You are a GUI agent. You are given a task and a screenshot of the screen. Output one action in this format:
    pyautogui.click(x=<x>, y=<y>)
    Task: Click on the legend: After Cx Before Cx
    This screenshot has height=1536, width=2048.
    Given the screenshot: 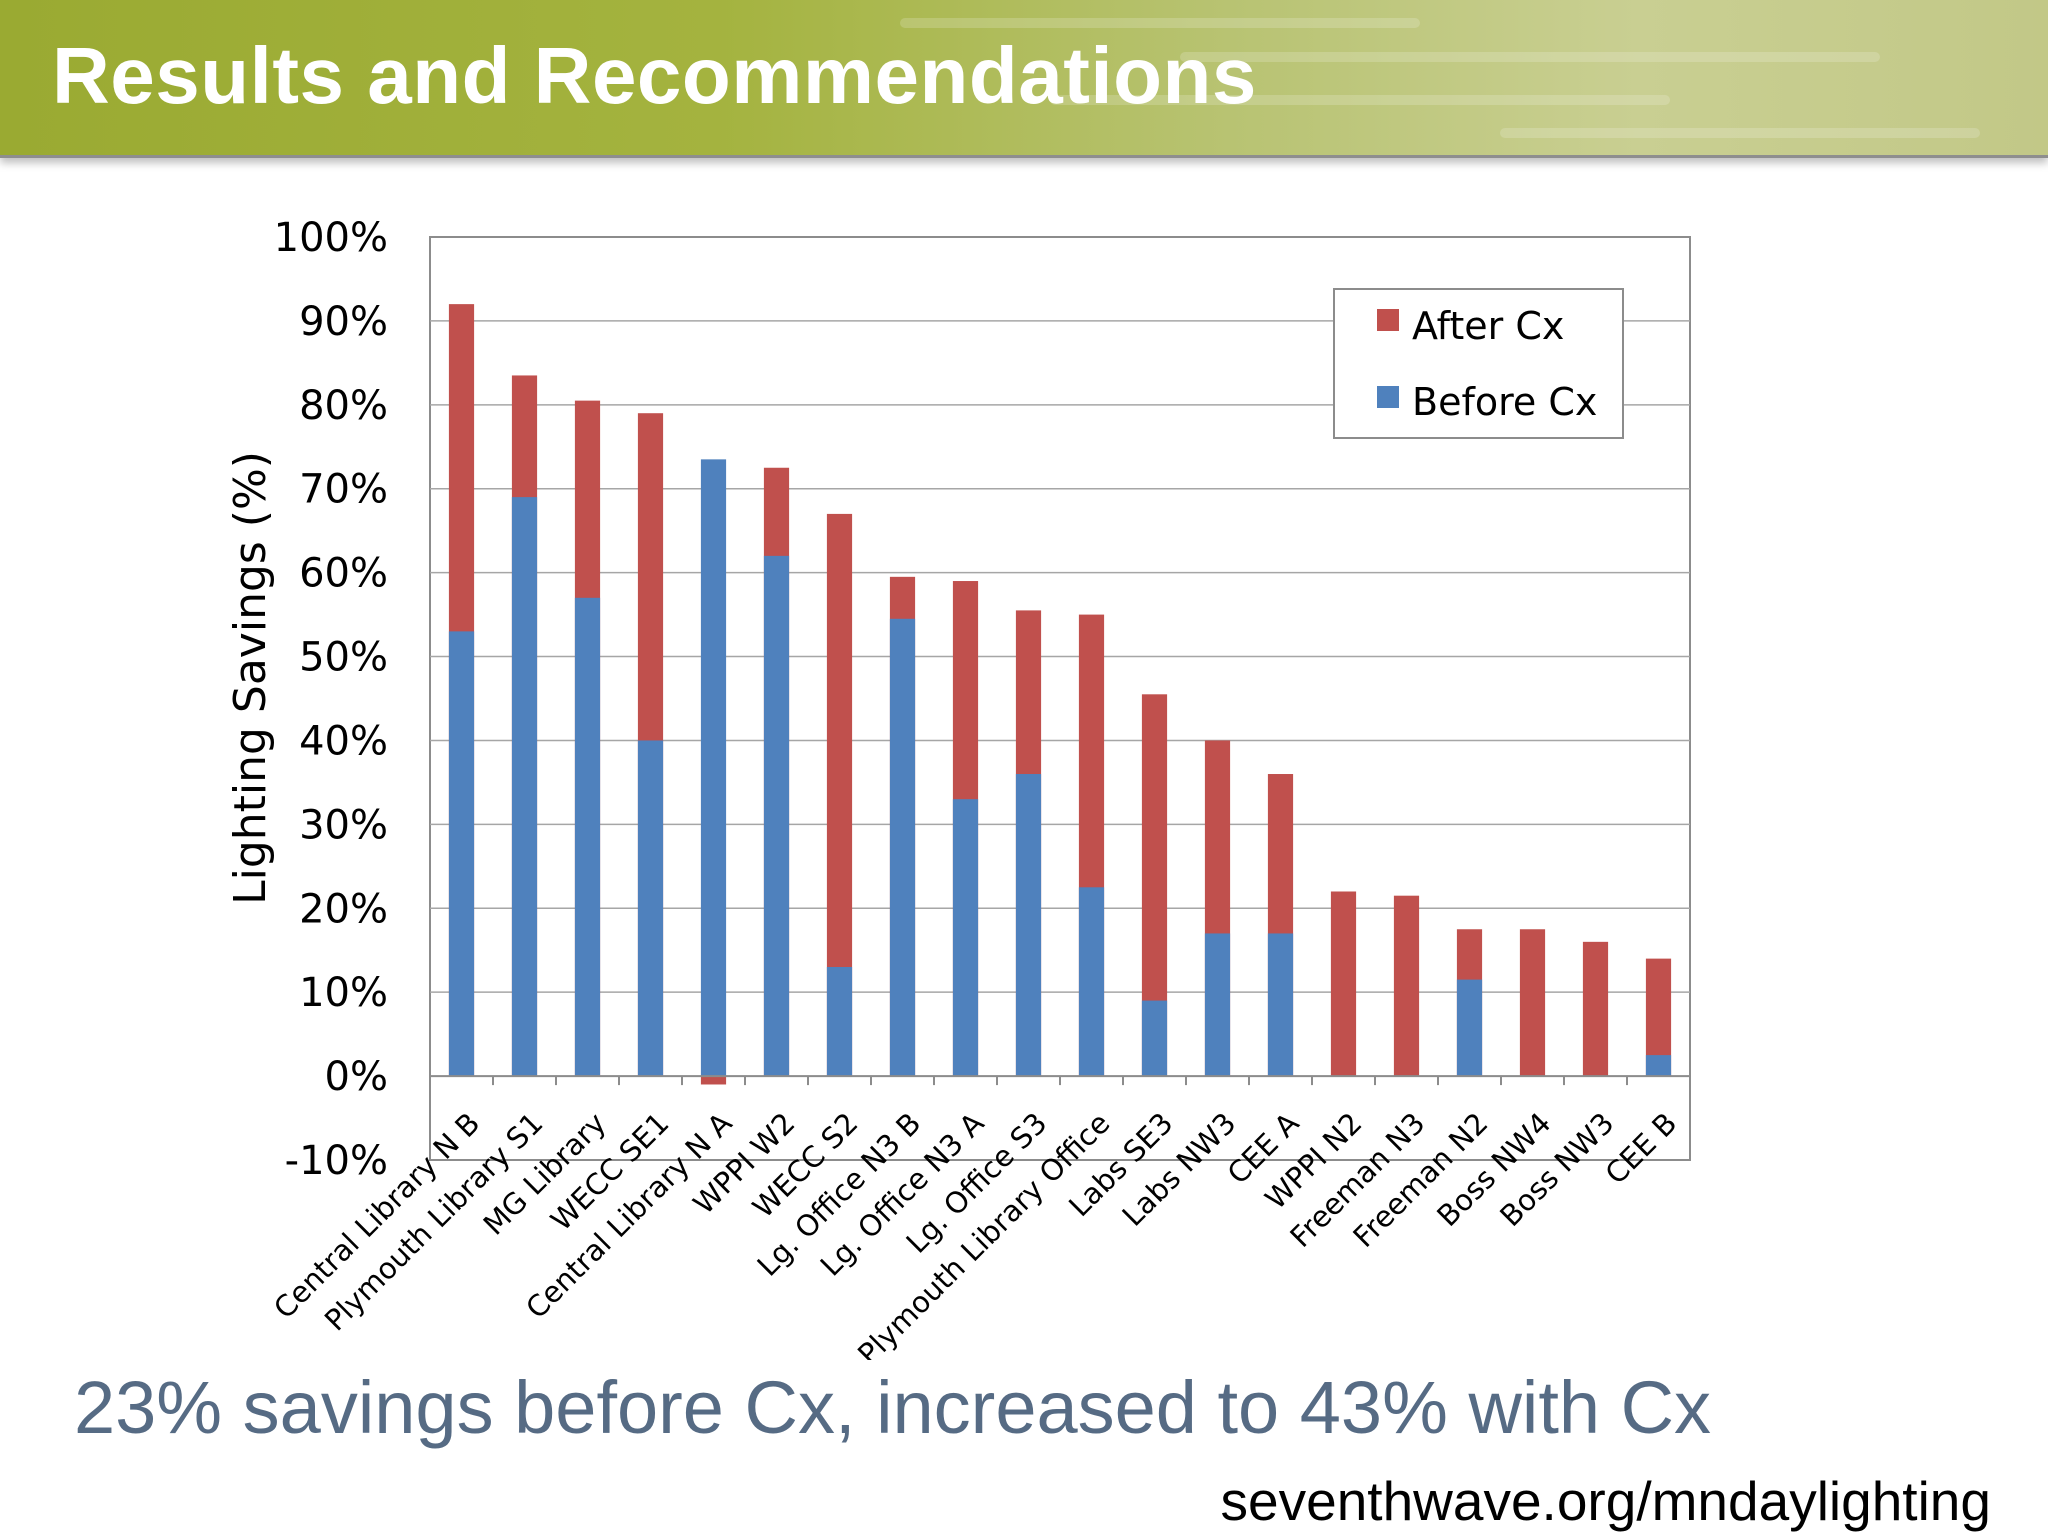 What is the action you would take?
    pyautogui.click(x=1478, y=363)
    